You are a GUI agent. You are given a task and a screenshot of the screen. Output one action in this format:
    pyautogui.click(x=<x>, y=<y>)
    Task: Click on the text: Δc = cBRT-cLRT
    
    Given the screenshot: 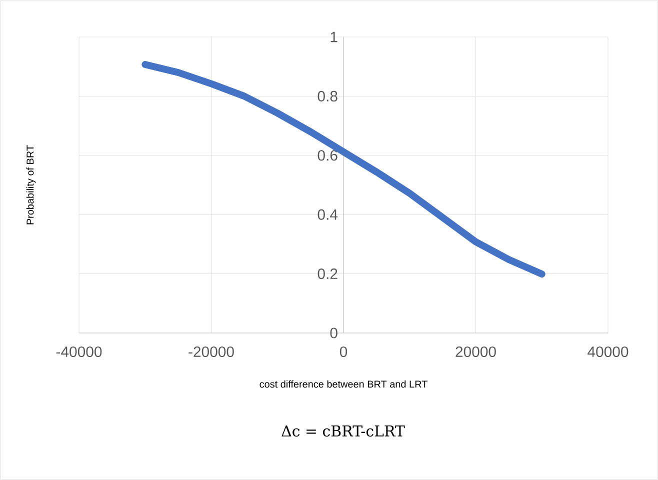 What is the action you would take?
    pyautogui.click(x=343, y=431)
    